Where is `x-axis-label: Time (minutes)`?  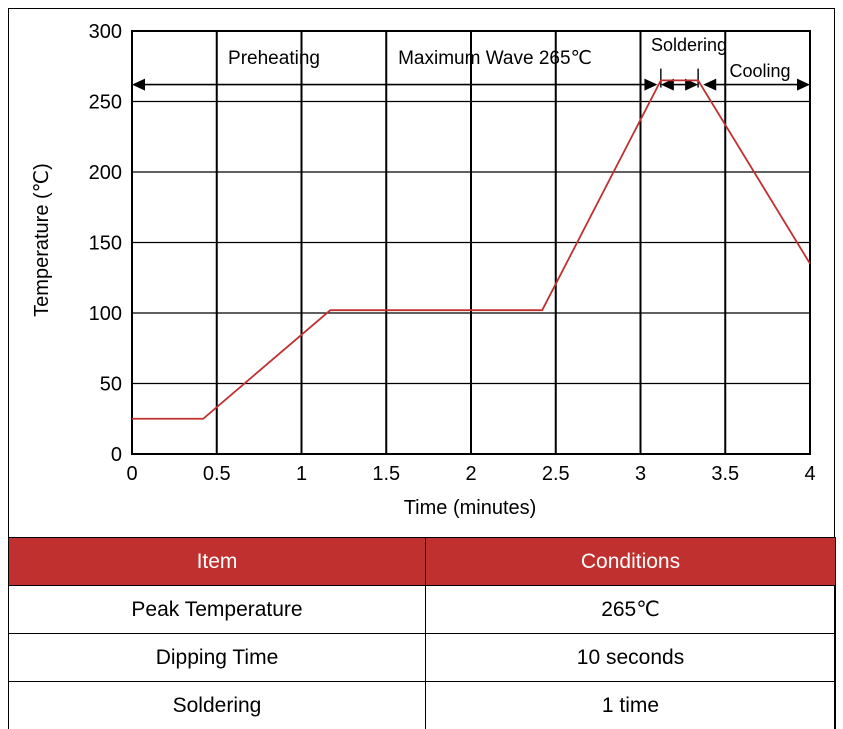
x-axis-label: Time (minutes) is located at coordinates (470, 508).